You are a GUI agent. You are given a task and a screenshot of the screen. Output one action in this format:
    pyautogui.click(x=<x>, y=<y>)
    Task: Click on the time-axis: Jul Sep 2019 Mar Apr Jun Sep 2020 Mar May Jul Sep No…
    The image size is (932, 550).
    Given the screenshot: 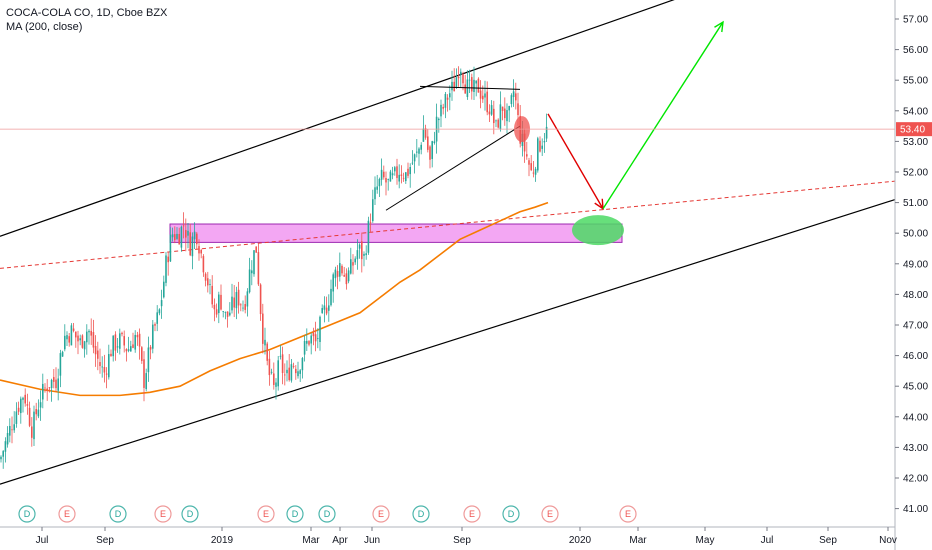 What is the action you would take?
    pyautogui.click(x=448, y=536)
    